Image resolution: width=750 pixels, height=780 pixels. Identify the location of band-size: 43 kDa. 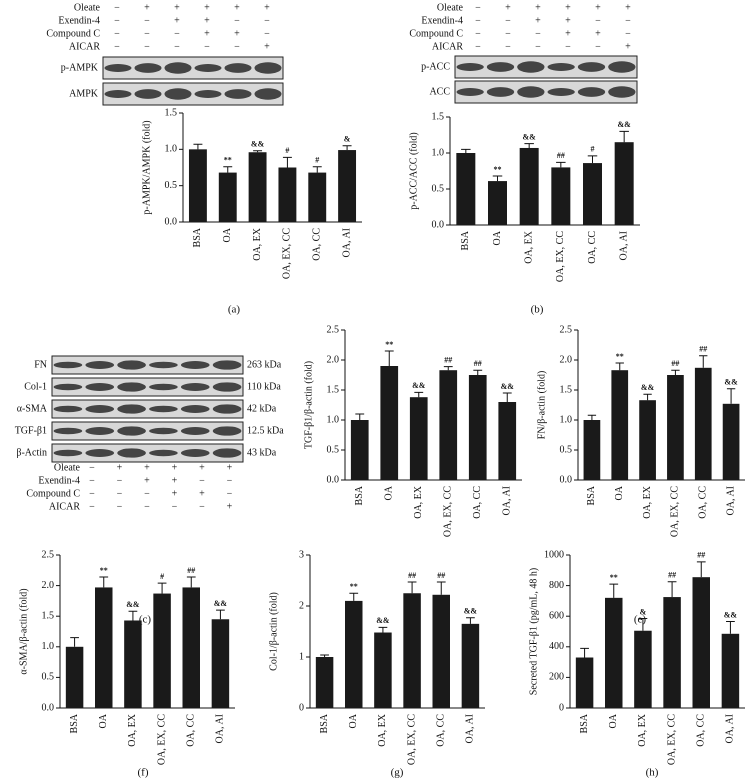
(262, 452).